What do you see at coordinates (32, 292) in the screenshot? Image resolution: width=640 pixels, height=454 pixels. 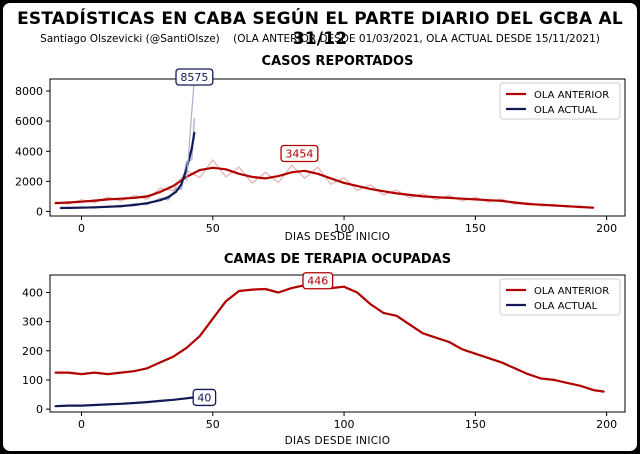 I see `y-tick-label: 400` at bounding box center [32, 292].